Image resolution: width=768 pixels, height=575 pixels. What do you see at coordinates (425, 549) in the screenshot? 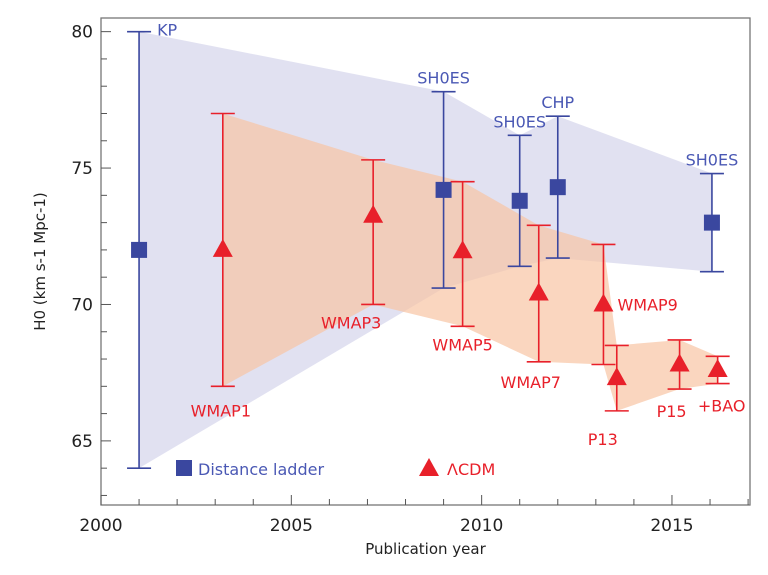
I see `x-axis-label: Publication year` at bounding box center [425, 549].